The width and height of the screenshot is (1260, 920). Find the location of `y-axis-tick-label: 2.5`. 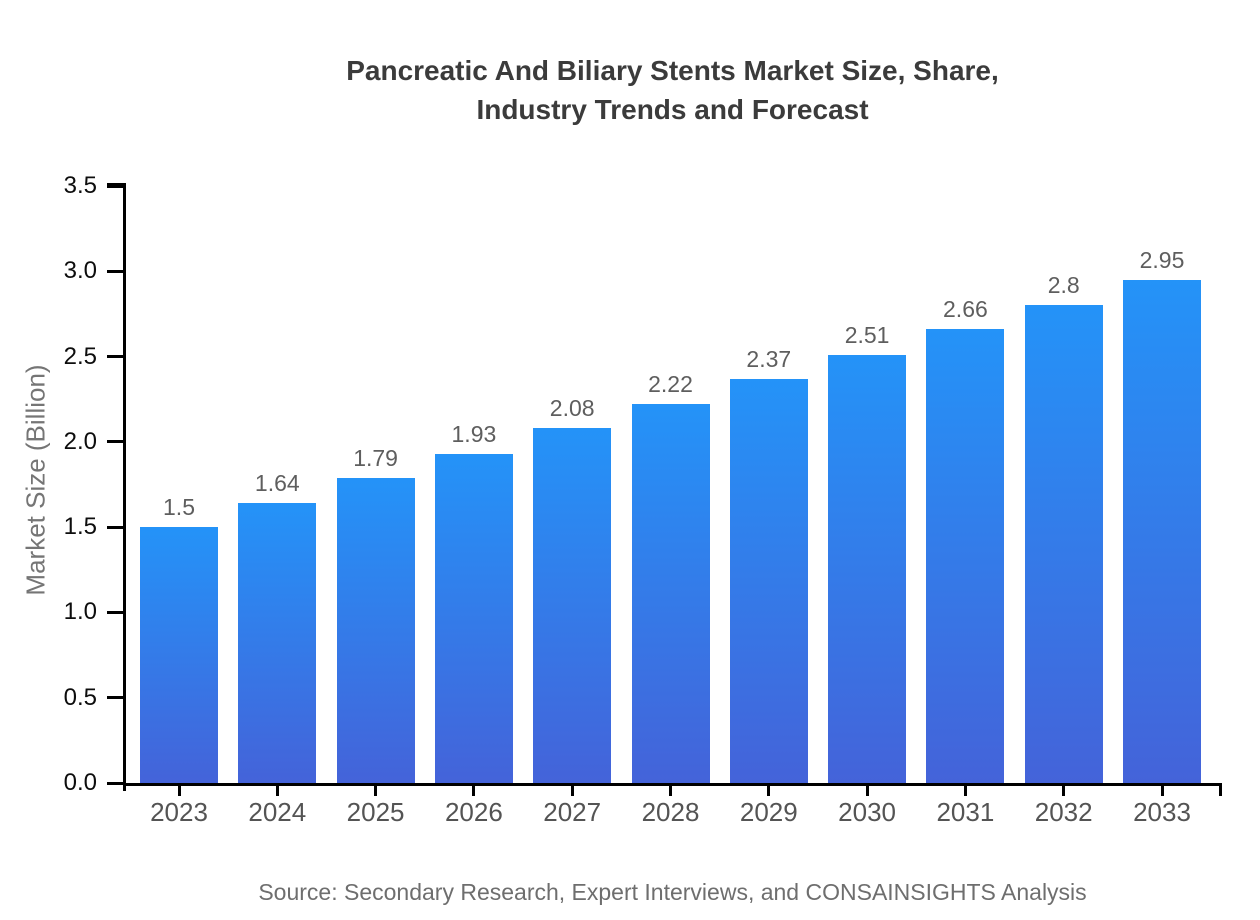

y-axis-tick-label: 2.5 is located at coordinates (80, 356).